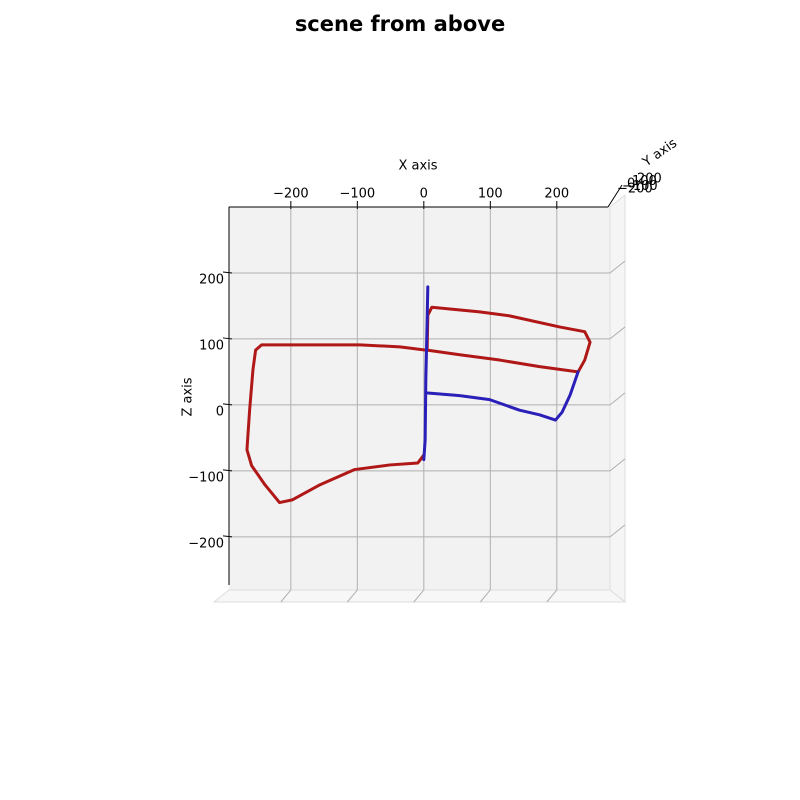 This screenshot has width=800, height=800. What do you see at coordinates (417, 166) in the screenshot?
I see `x-axis-label: X axis` at bounding box center [417, 166].